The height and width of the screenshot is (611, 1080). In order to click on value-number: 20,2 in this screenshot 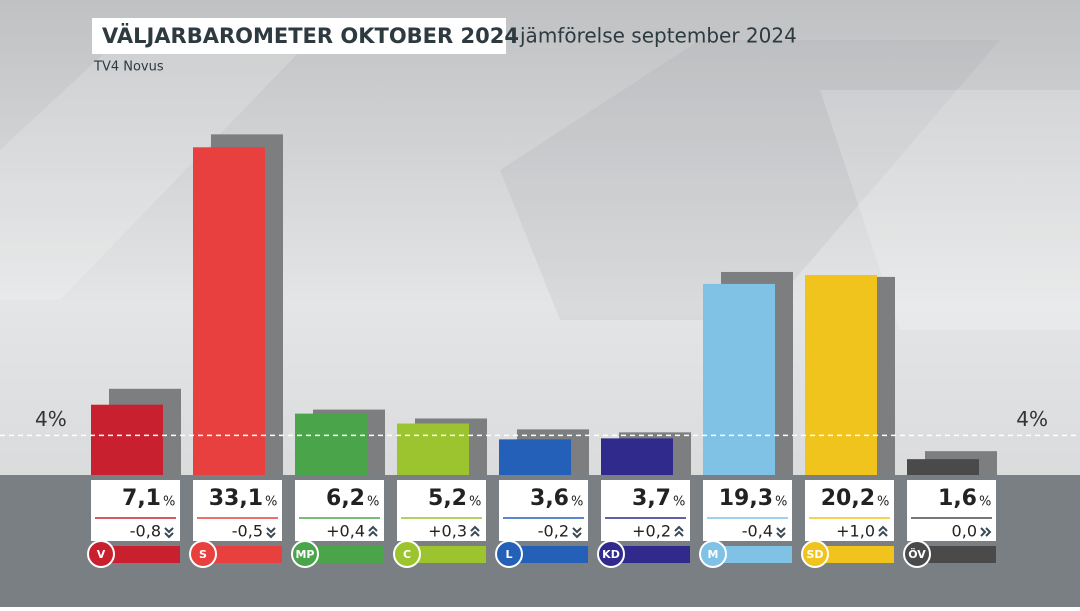, I will do `click(848, 498)`.